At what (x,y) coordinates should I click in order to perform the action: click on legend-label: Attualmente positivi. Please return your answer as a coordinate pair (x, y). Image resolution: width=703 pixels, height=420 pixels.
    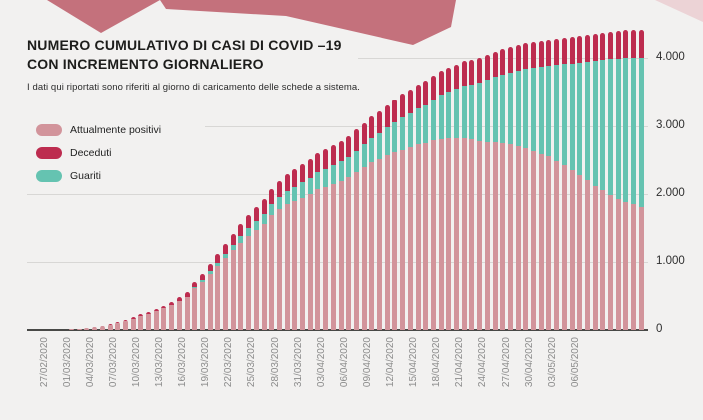
    Looking at the image, I should click on (116, 130).